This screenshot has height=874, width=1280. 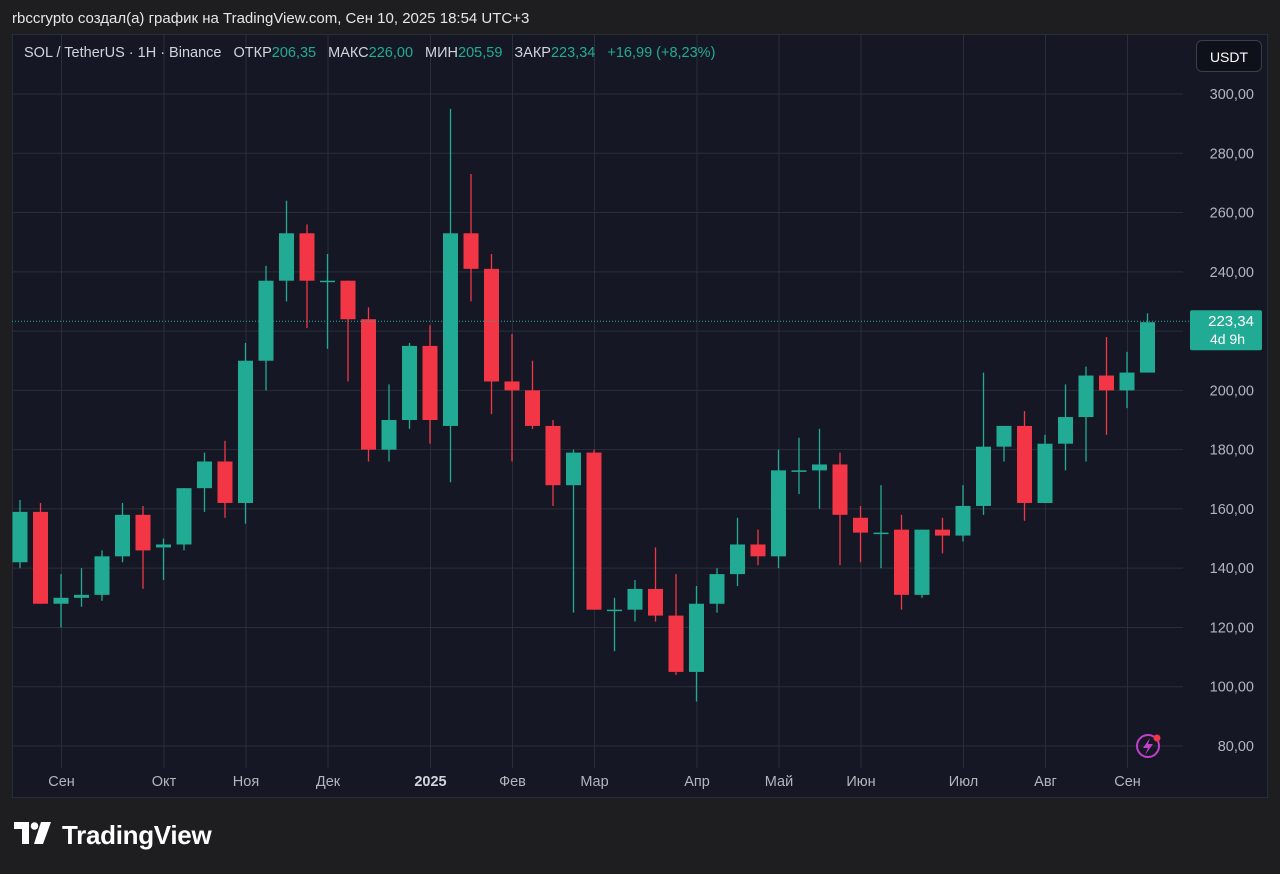 What do you see at coordinates (963, 782) in the screenshot?
I see `x-tick-label: Июл` at bounding box center [963, 782].